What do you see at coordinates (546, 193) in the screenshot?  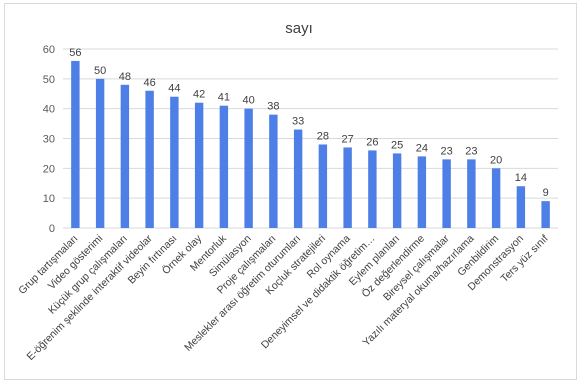 I see `bar-value-label: 9` at bounding box center [546, 193].